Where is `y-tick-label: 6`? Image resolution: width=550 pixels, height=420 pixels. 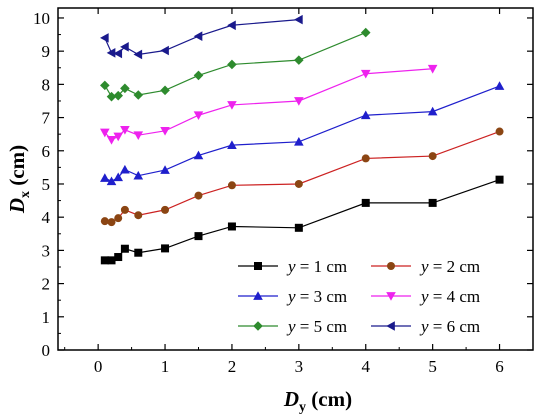
y-tick-label: 6 is located at coordinates (46, 151).